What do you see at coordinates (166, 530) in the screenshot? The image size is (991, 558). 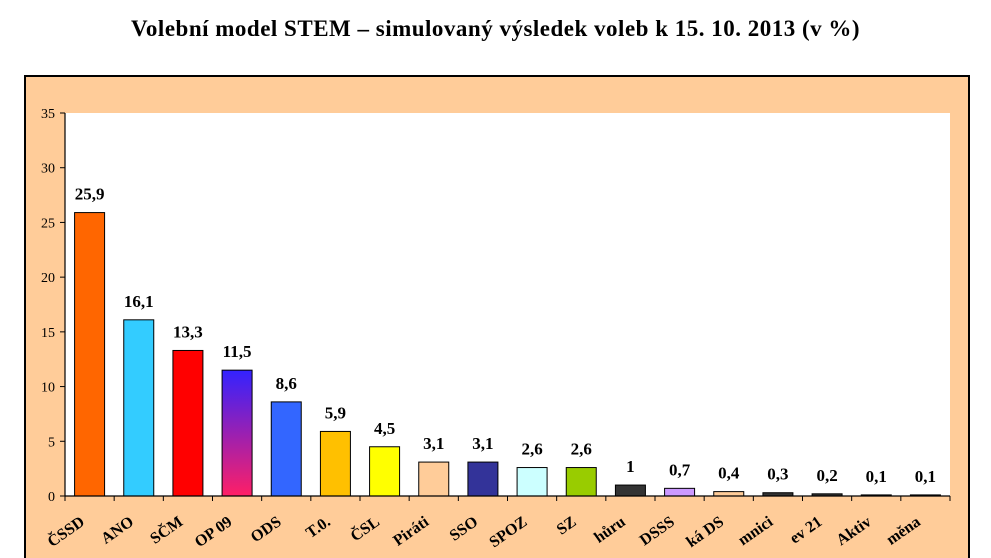 I see `x-tick-label: SČM` at bounding box center [166, 530].